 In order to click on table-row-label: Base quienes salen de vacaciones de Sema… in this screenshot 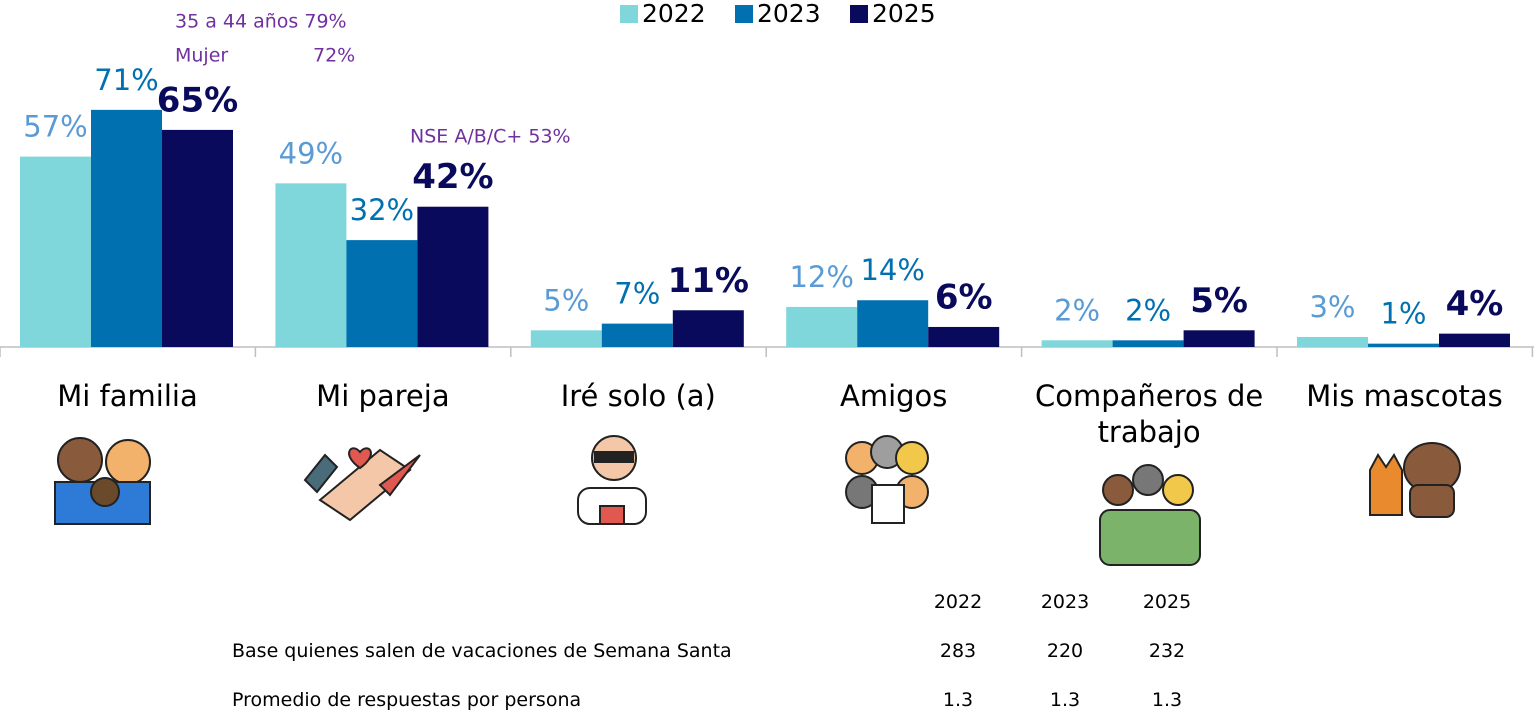, I will do `click(482, 651)`.